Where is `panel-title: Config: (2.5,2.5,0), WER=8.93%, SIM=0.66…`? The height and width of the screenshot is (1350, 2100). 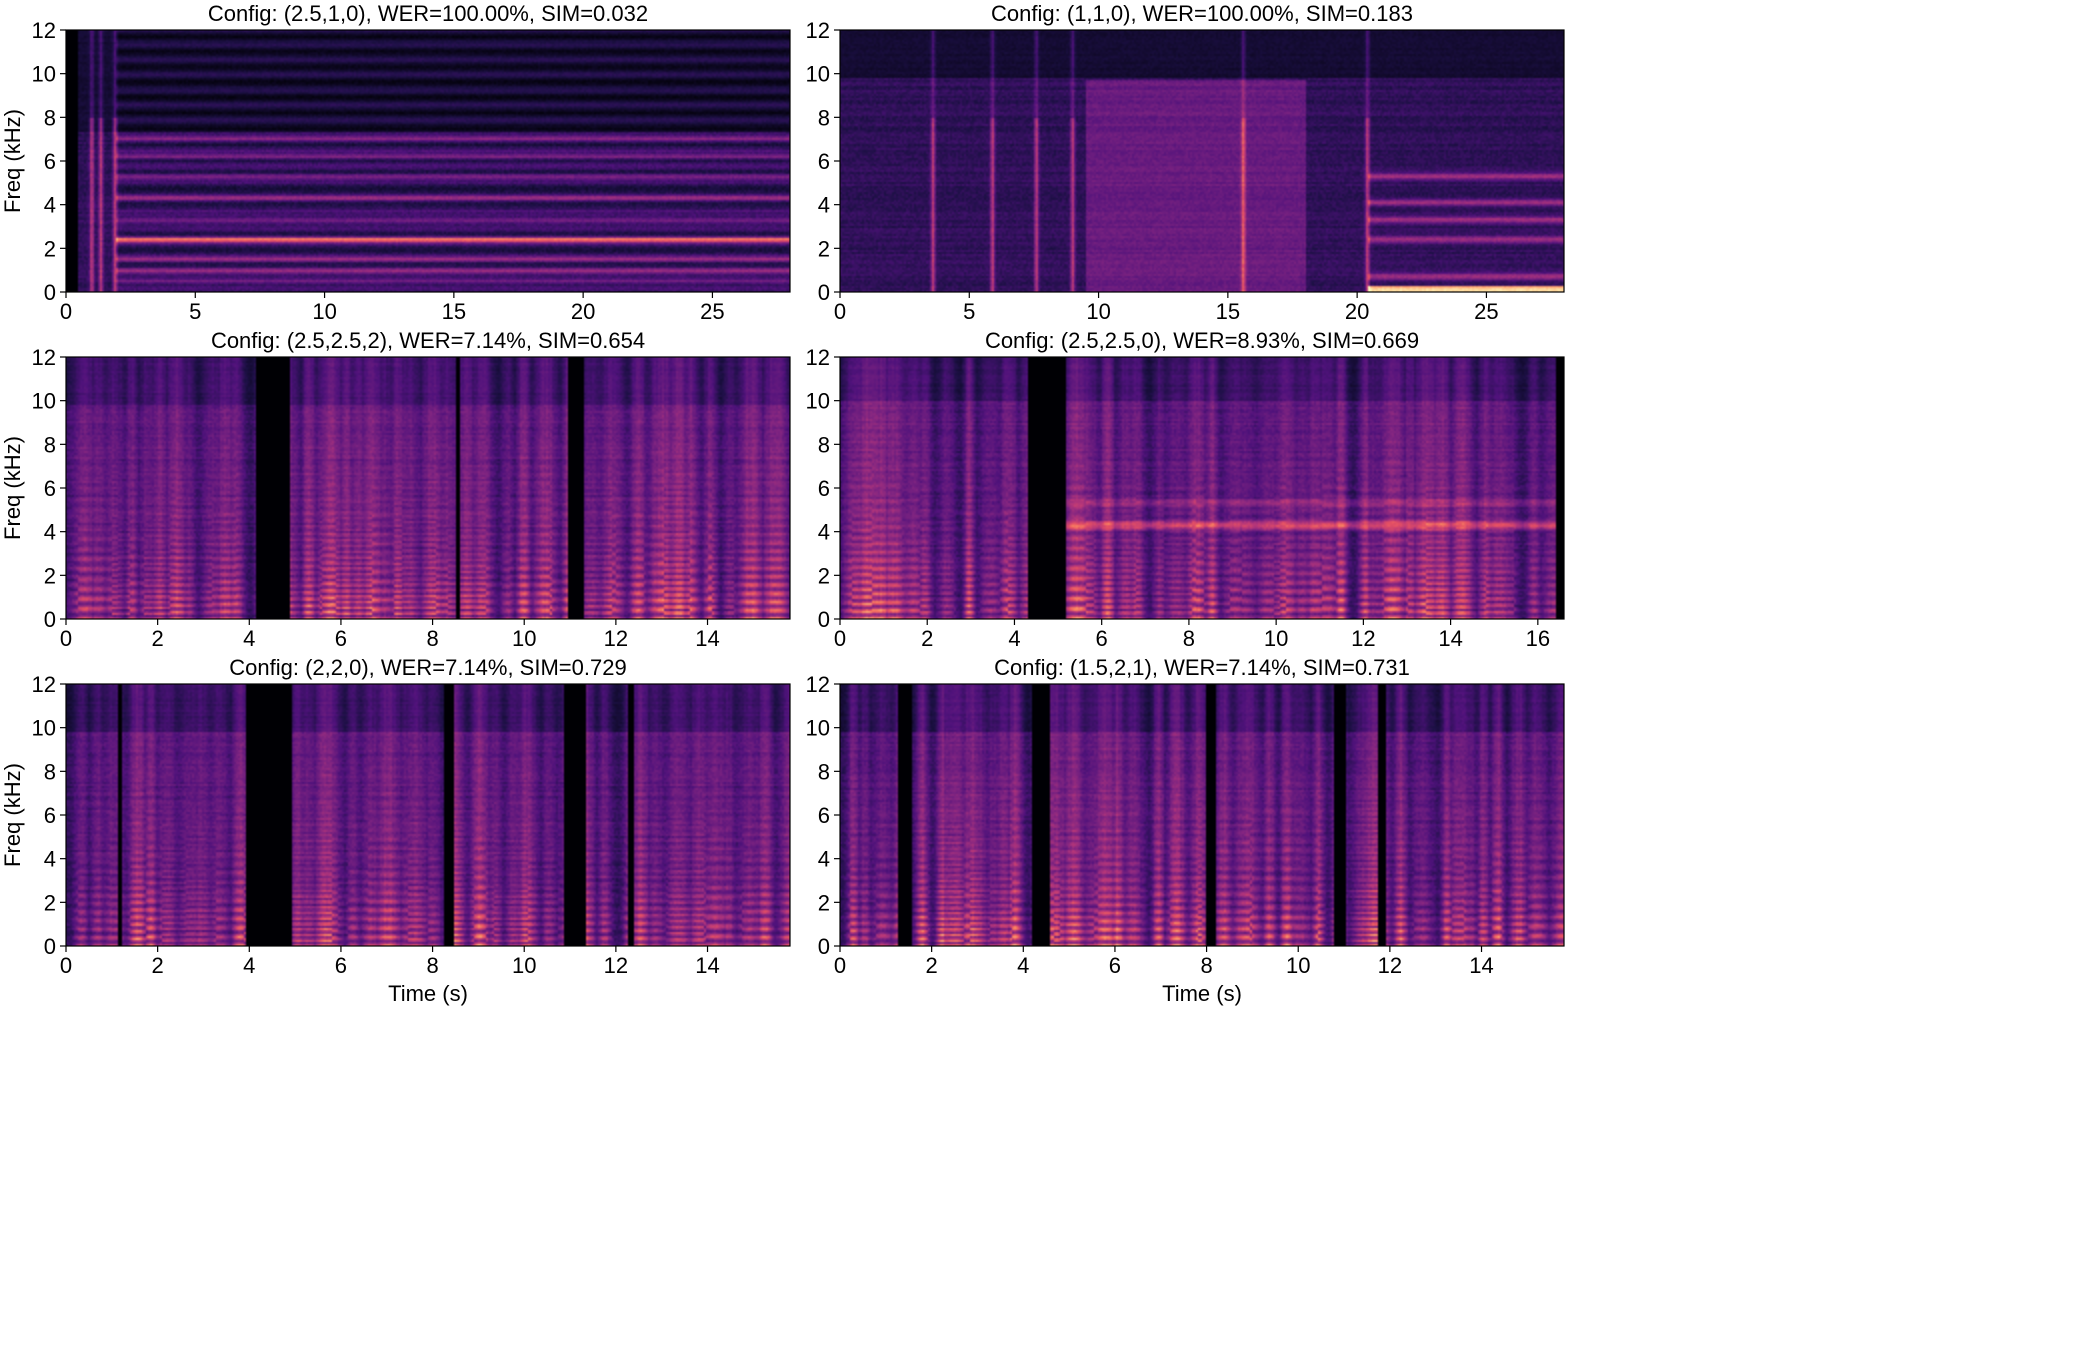 panel-title: Config: (2.5,2.5,0), WER=8.93%, SIM=0.66… is located at coordinates (1202, 340).